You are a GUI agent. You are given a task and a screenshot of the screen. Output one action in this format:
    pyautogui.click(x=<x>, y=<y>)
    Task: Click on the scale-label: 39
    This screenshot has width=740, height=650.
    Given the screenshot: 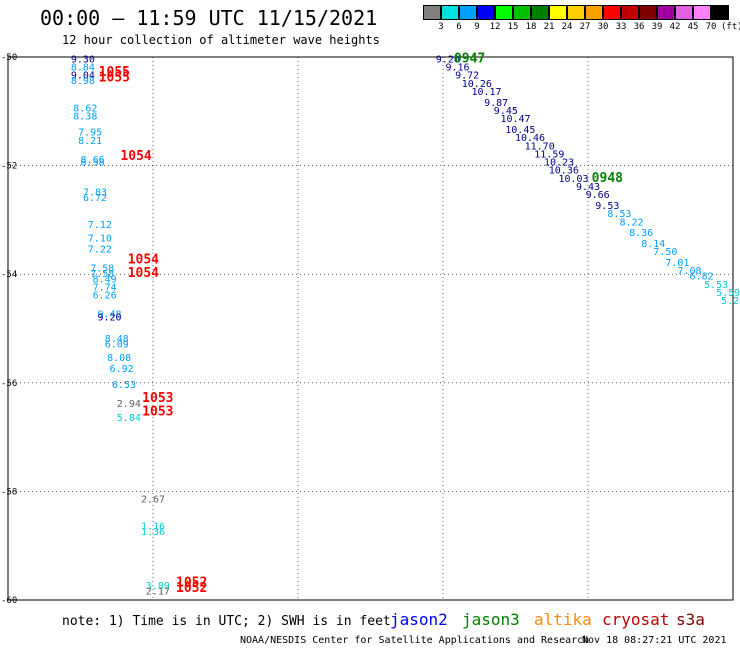 What is the action you would take?
    pyautogui.click(x=657, y=27)
    